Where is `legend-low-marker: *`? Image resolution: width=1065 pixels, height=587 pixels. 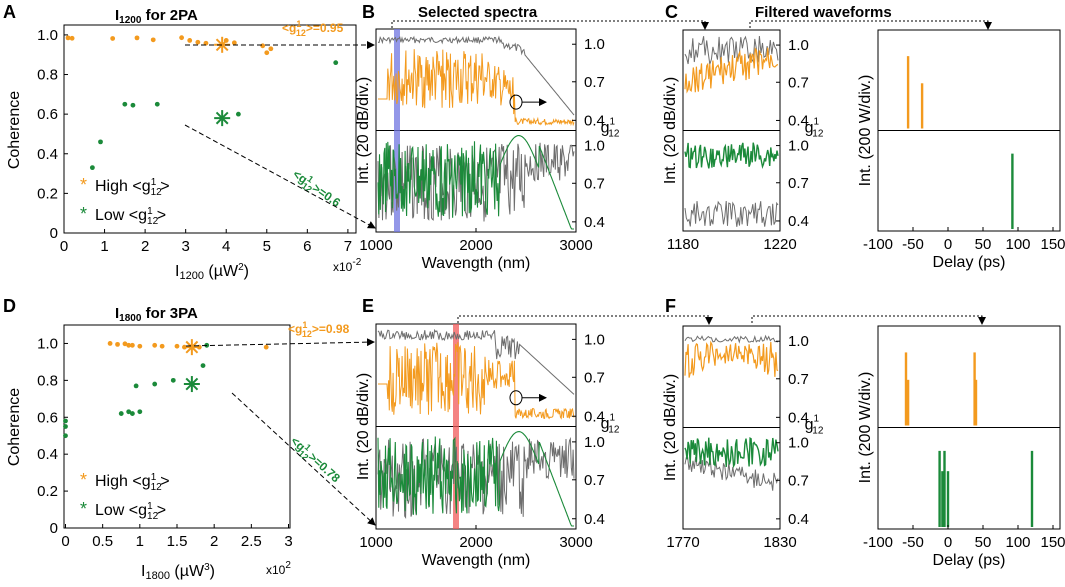 legend-low-marker: * is located at coordinates (83, 214).